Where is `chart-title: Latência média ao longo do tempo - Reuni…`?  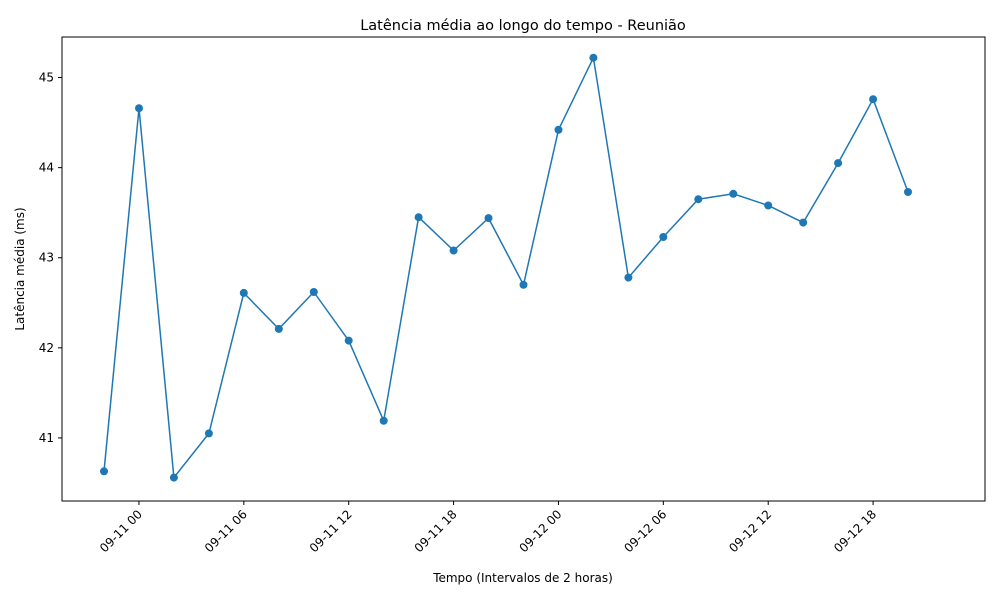 chart-title: Latência média ao longo do tempo - Reuni… is located at coordinates (523, 26).